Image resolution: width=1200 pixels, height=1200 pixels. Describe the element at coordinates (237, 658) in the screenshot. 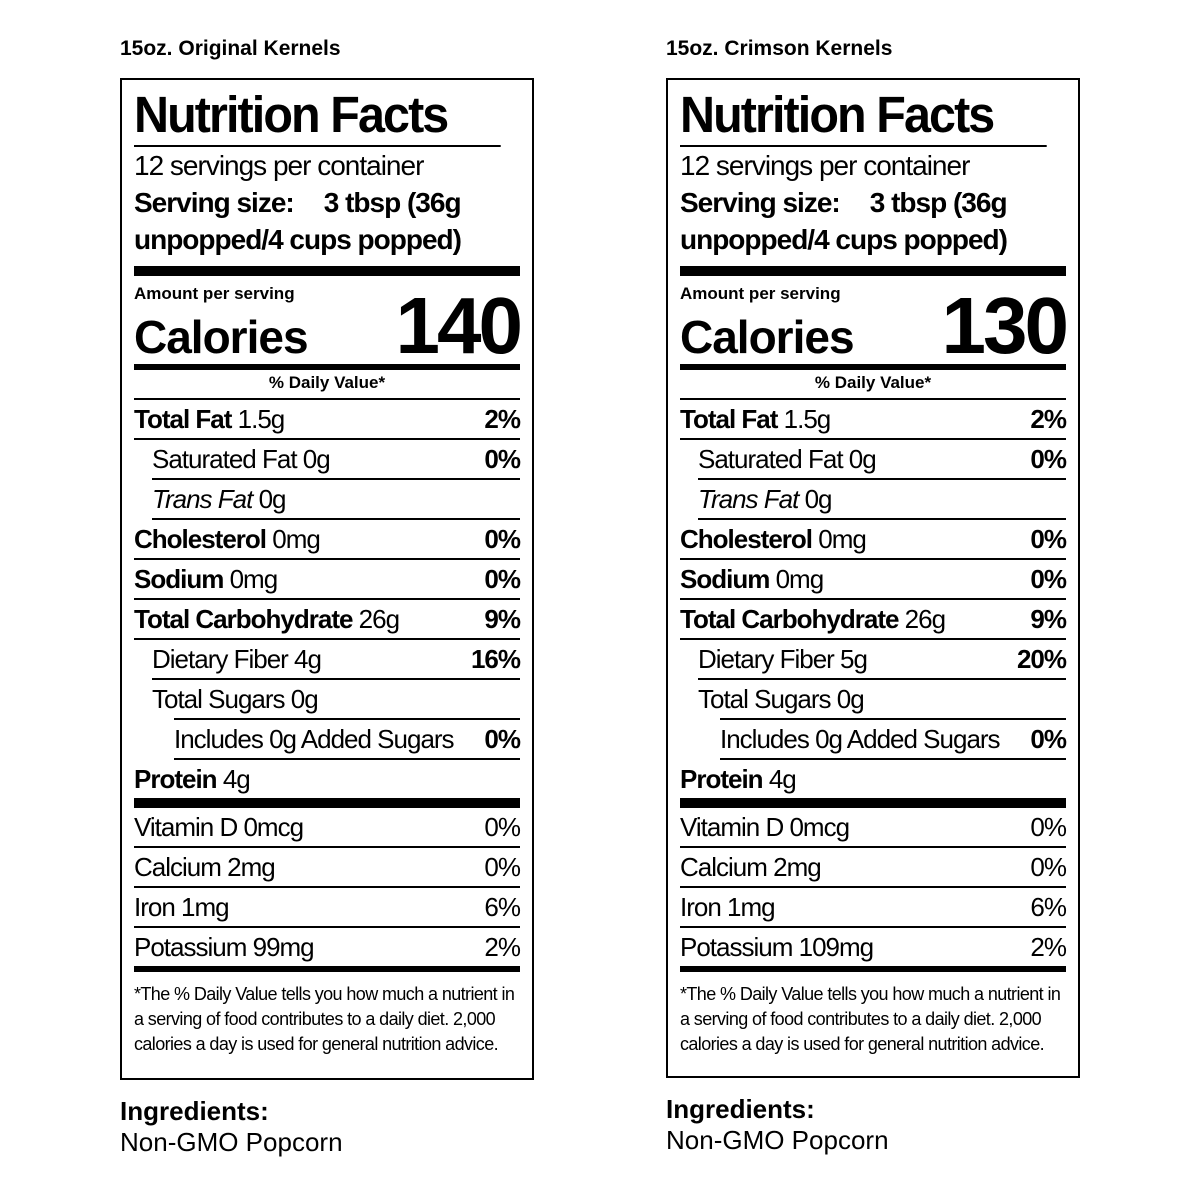

I see `nutrient-name: Dietary Fiber 4g` at that location.